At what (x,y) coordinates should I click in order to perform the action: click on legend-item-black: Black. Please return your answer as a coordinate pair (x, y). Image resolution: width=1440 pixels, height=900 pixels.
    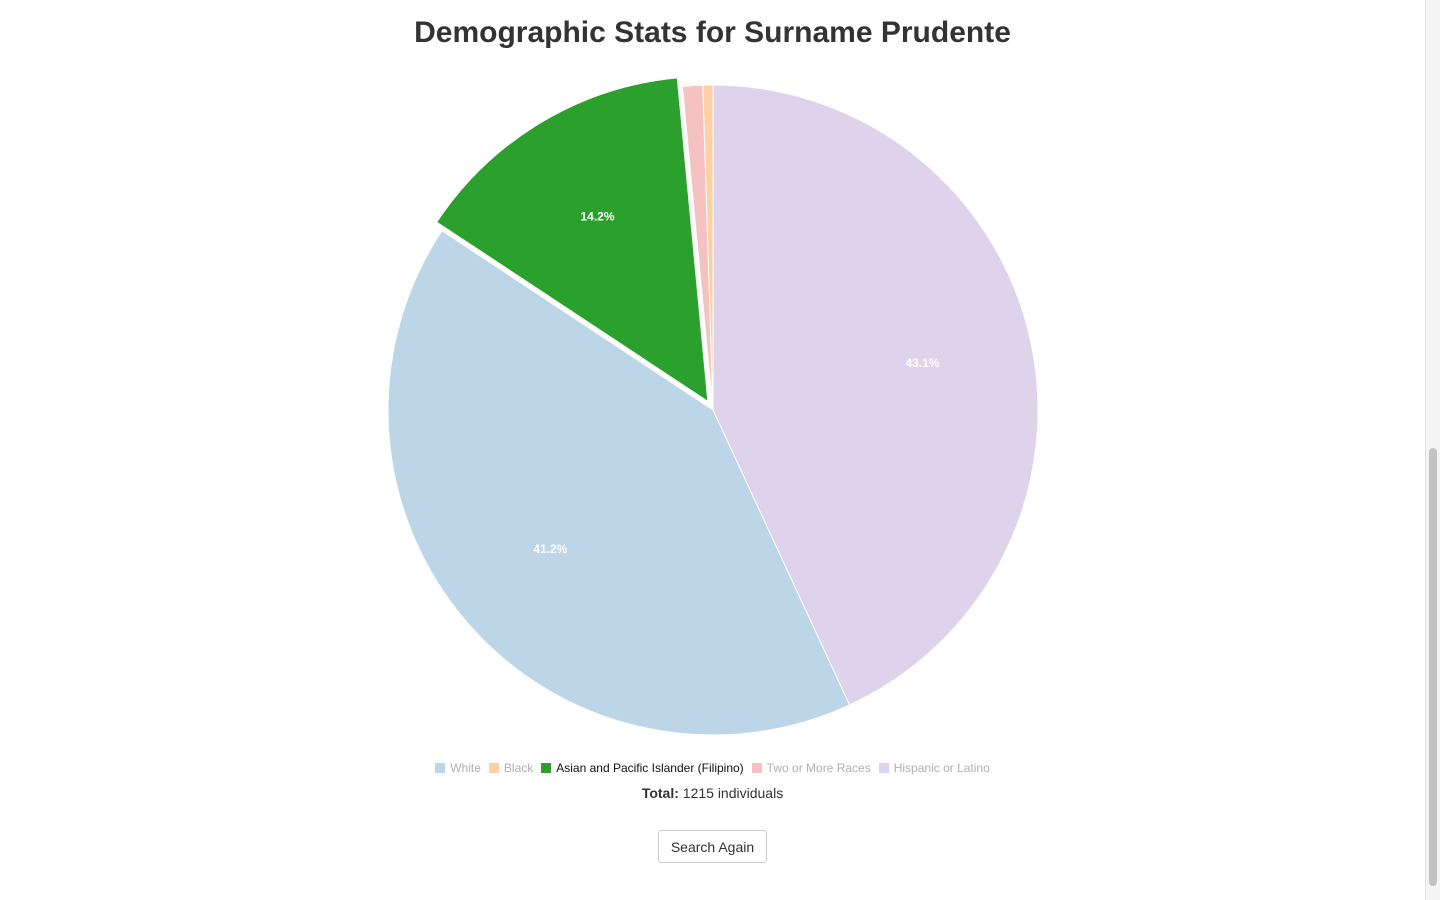
    Looking at the image, I should click on (511, 767).